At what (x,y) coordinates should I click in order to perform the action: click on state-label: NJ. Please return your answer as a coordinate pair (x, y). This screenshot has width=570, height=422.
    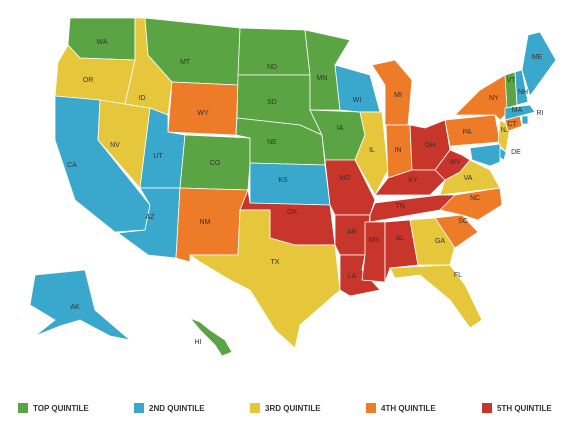
    Looking at the image, I should click on (505, 130).